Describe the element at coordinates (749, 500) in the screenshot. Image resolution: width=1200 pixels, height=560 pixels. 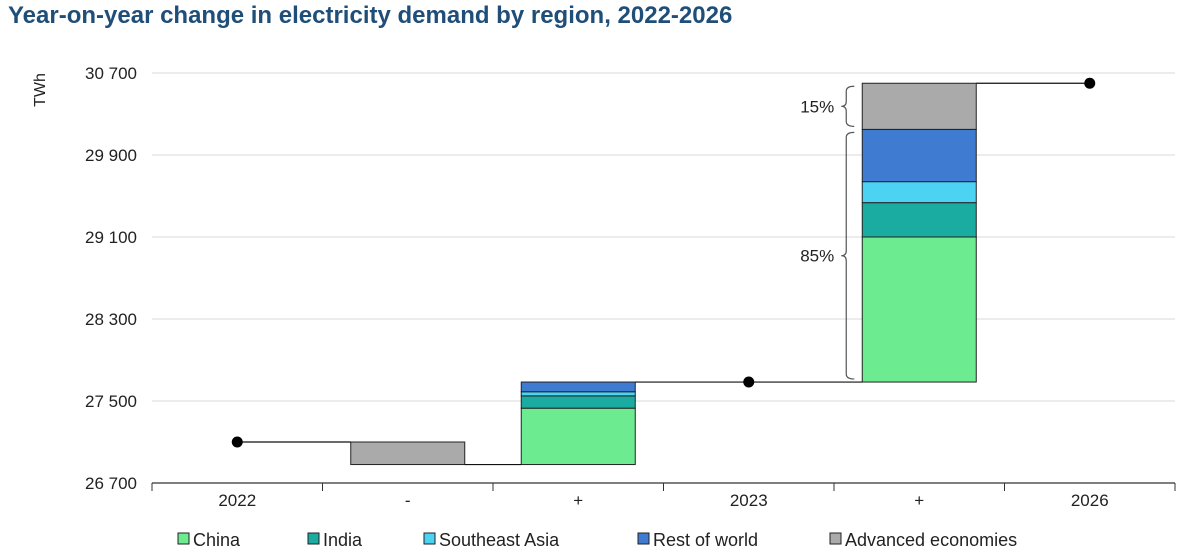
I see `x-tick-label: 2023` at that location.